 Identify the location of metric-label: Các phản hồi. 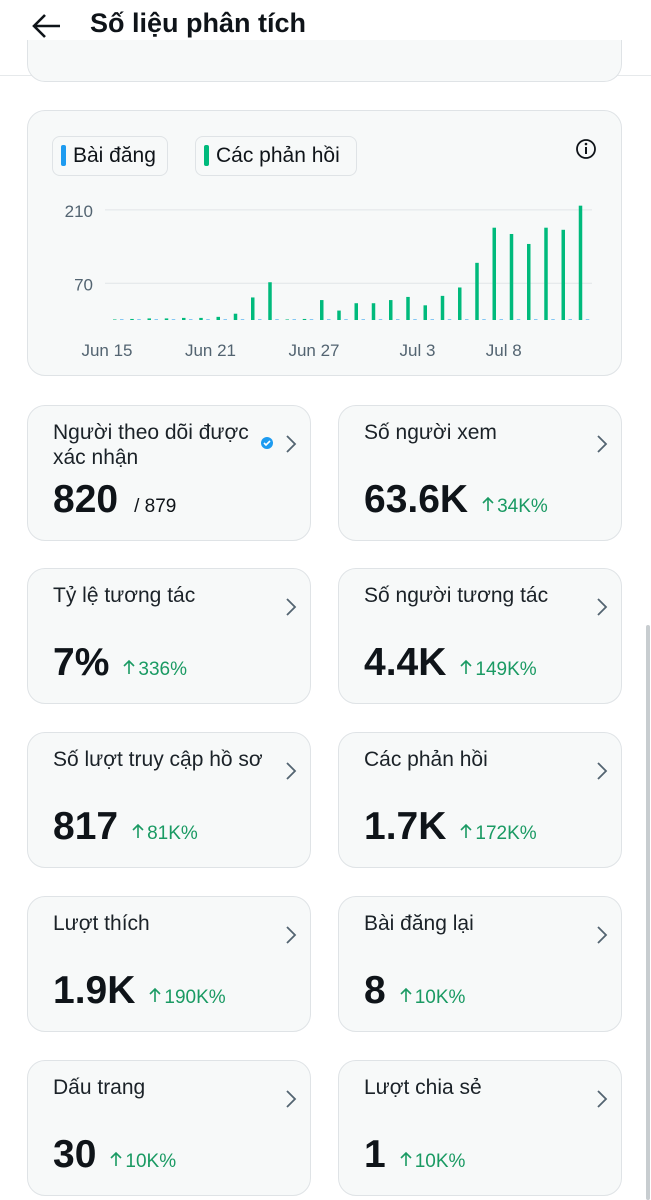
(426, 759).